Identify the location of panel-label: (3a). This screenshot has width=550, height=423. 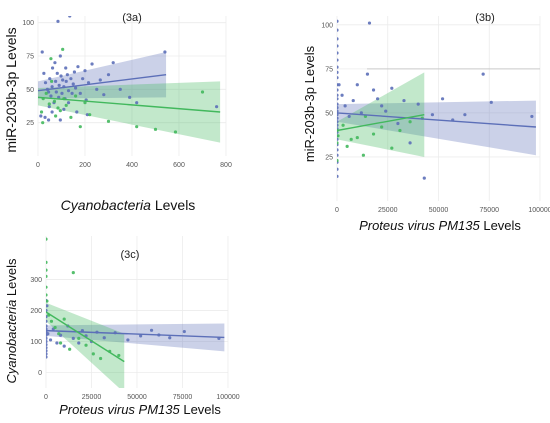
(132, 18).